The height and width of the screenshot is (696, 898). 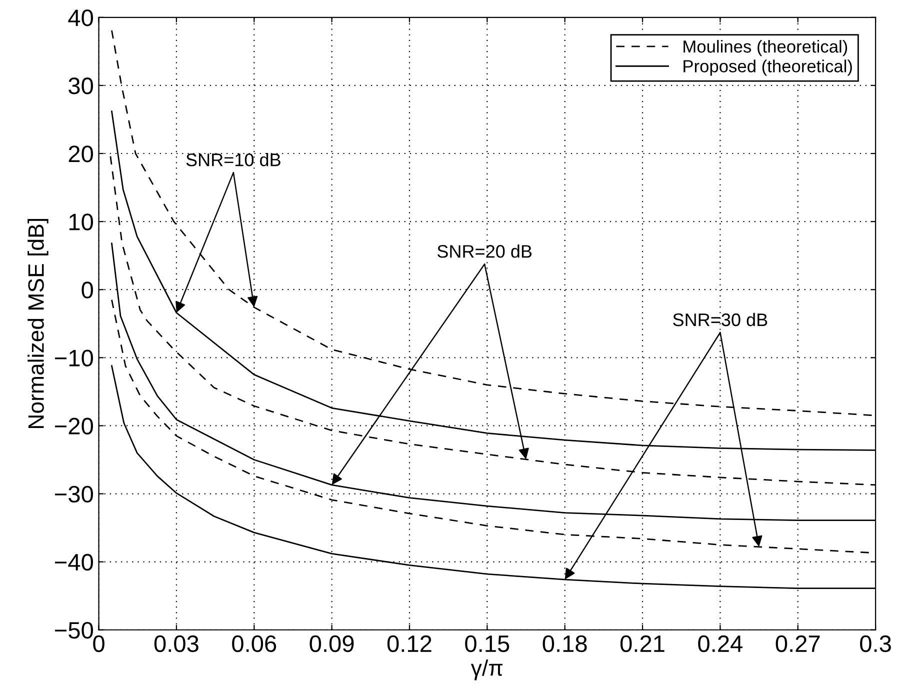 I want to click on y-tick-label: −10, so click(x=74, y=358).